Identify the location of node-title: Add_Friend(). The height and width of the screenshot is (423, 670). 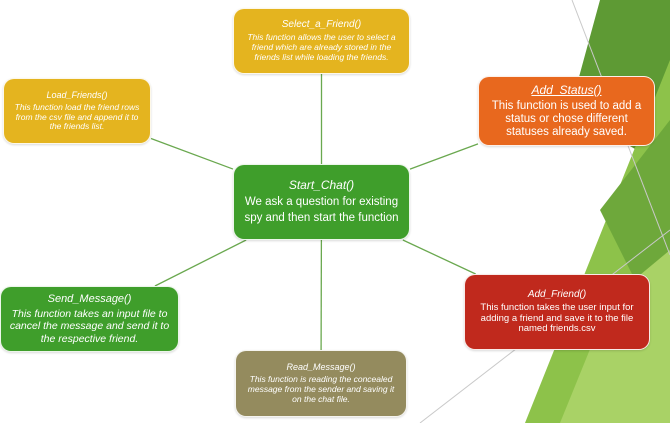
(557, 294).